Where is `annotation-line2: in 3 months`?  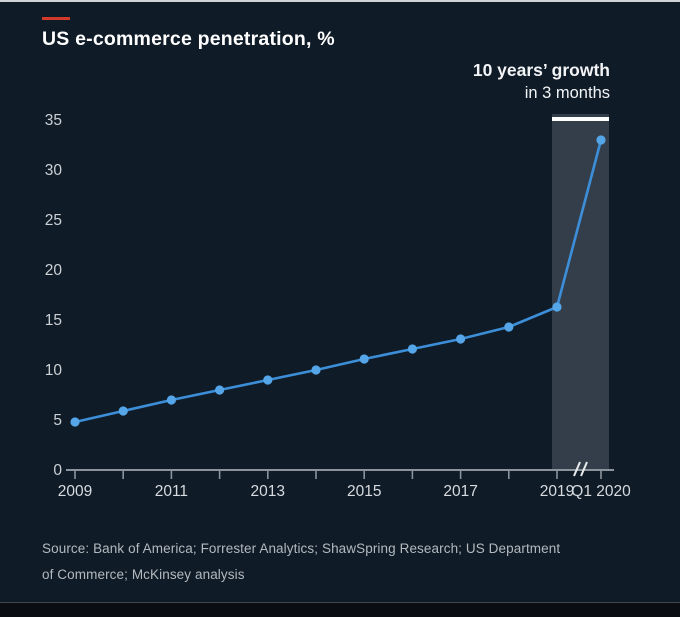 annotation-line2: in 3 months is located at coordinates (567, 93).